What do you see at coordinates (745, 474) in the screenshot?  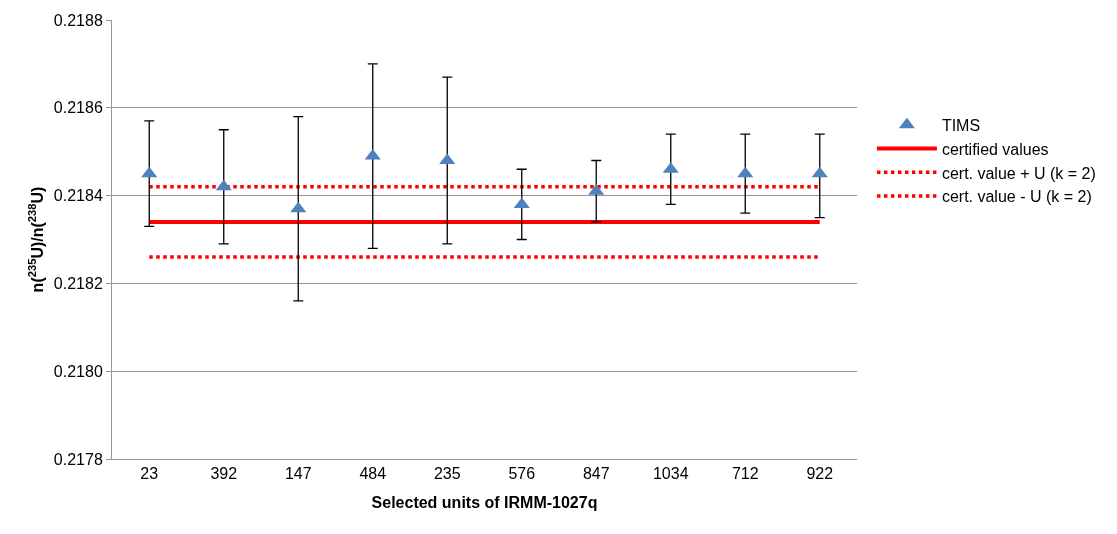 I see `x-tick-label: 712` at bounding box center [745, 474].